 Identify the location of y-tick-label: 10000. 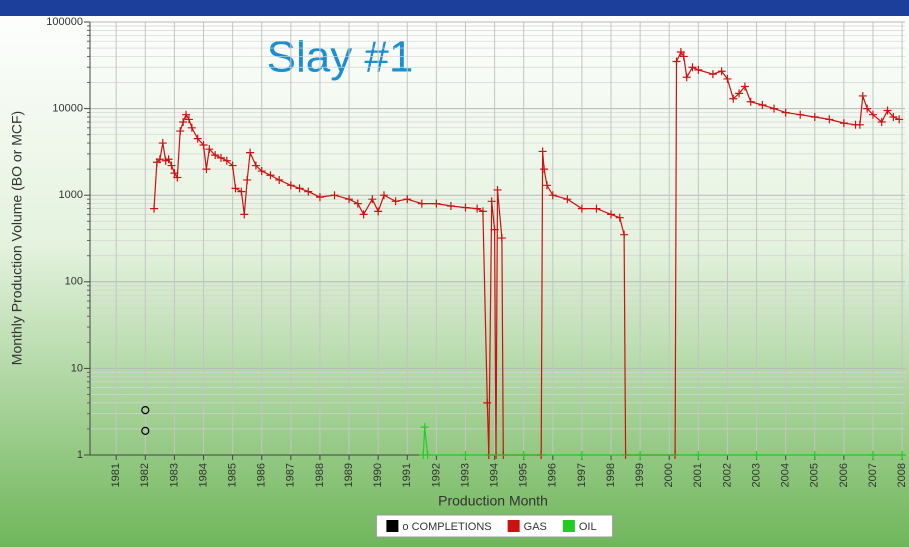
(67, 109).